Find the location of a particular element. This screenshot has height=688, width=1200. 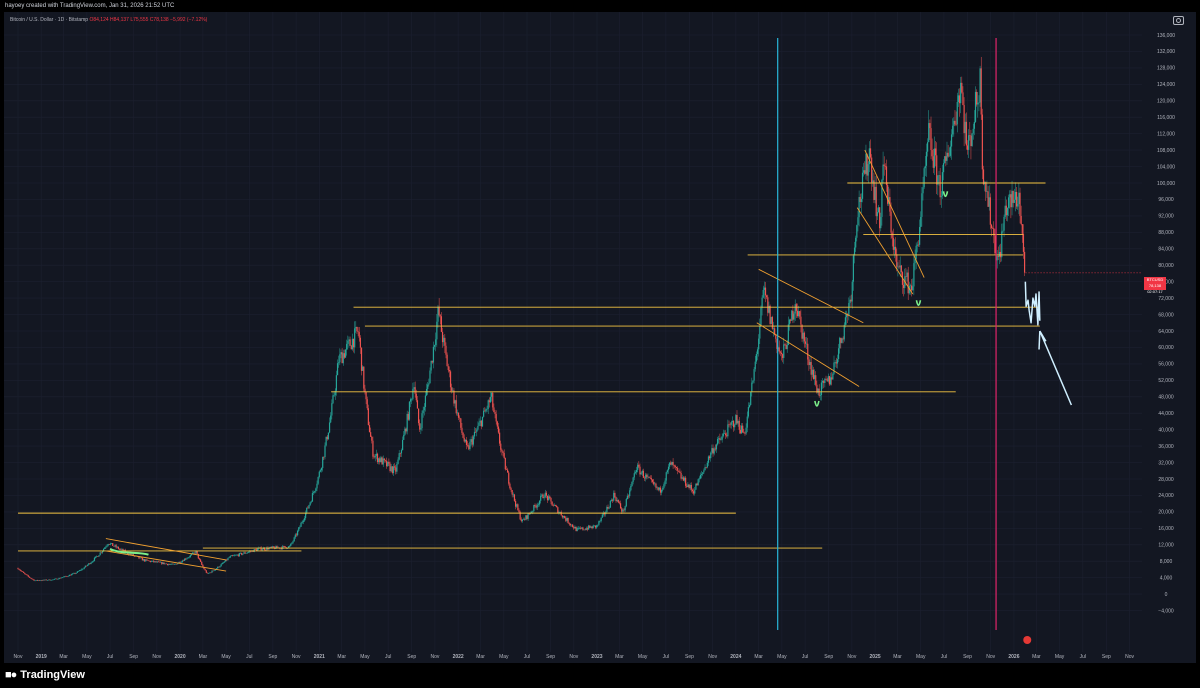

x-tick-label: 2022 is located at coordinates (458, 657).